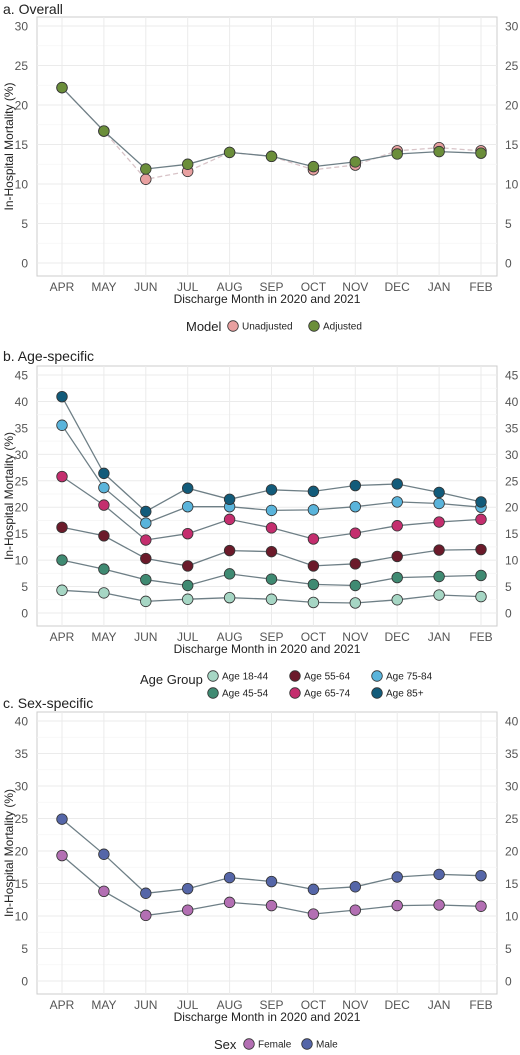  What do you see at coordinates (327, 1045) in the screenshot?
I see `legend-label: Male` at bounding box center [327, 1045].